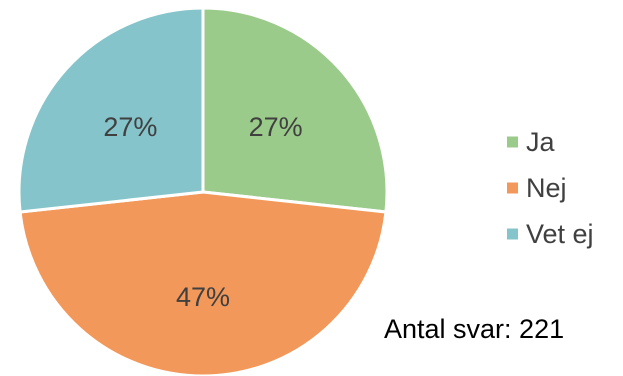 Image resolution: width=623 pixels, height=376 pixels. What do you see at coordinates (512, 142) in the screenshot?
I see `legend-swatch-ja` at bounding box center [512, 142].